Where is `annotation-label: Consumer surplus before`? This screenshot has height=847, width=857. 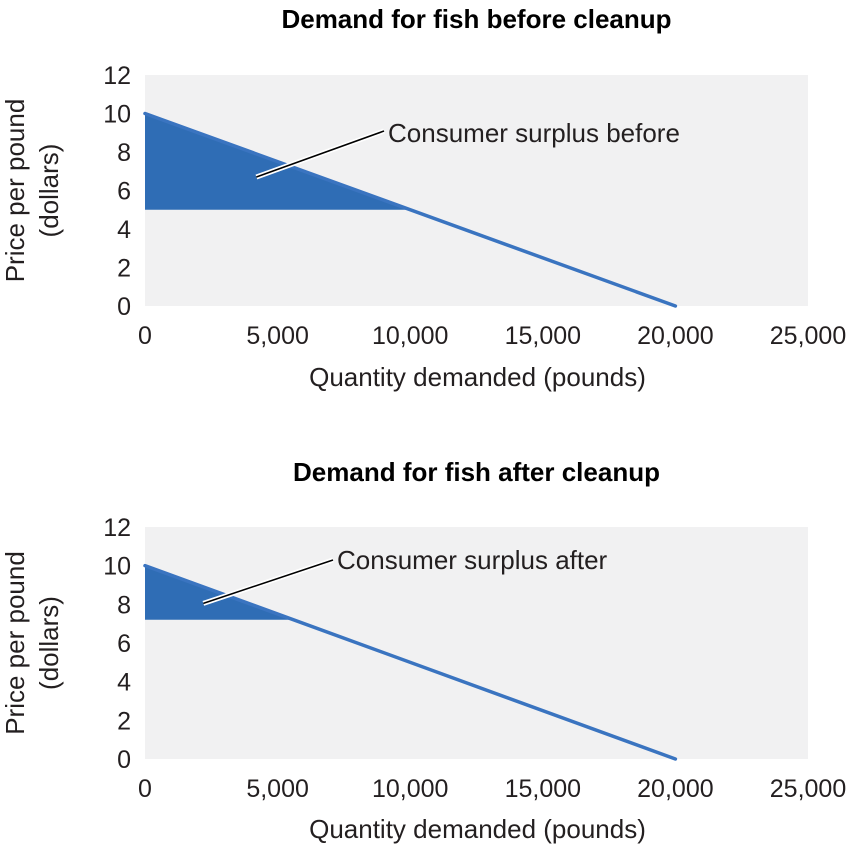
annotation-label: Consumer surplus before is located at coordinates (534, 133).